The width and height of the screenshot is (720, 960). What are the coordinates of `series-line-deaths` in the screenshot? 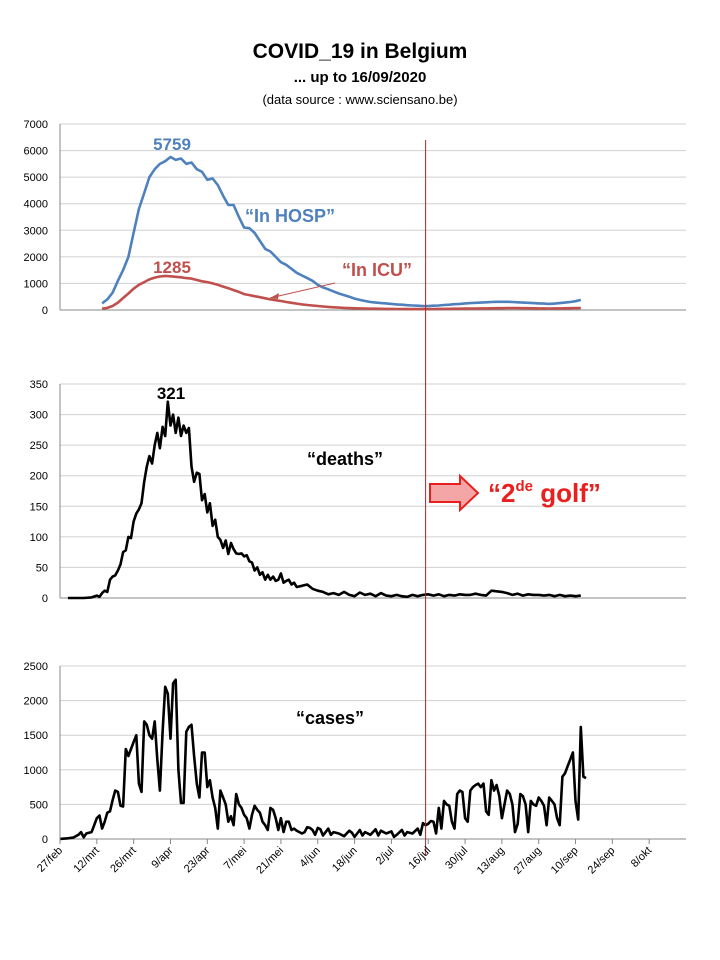 It's located at (324, 500).